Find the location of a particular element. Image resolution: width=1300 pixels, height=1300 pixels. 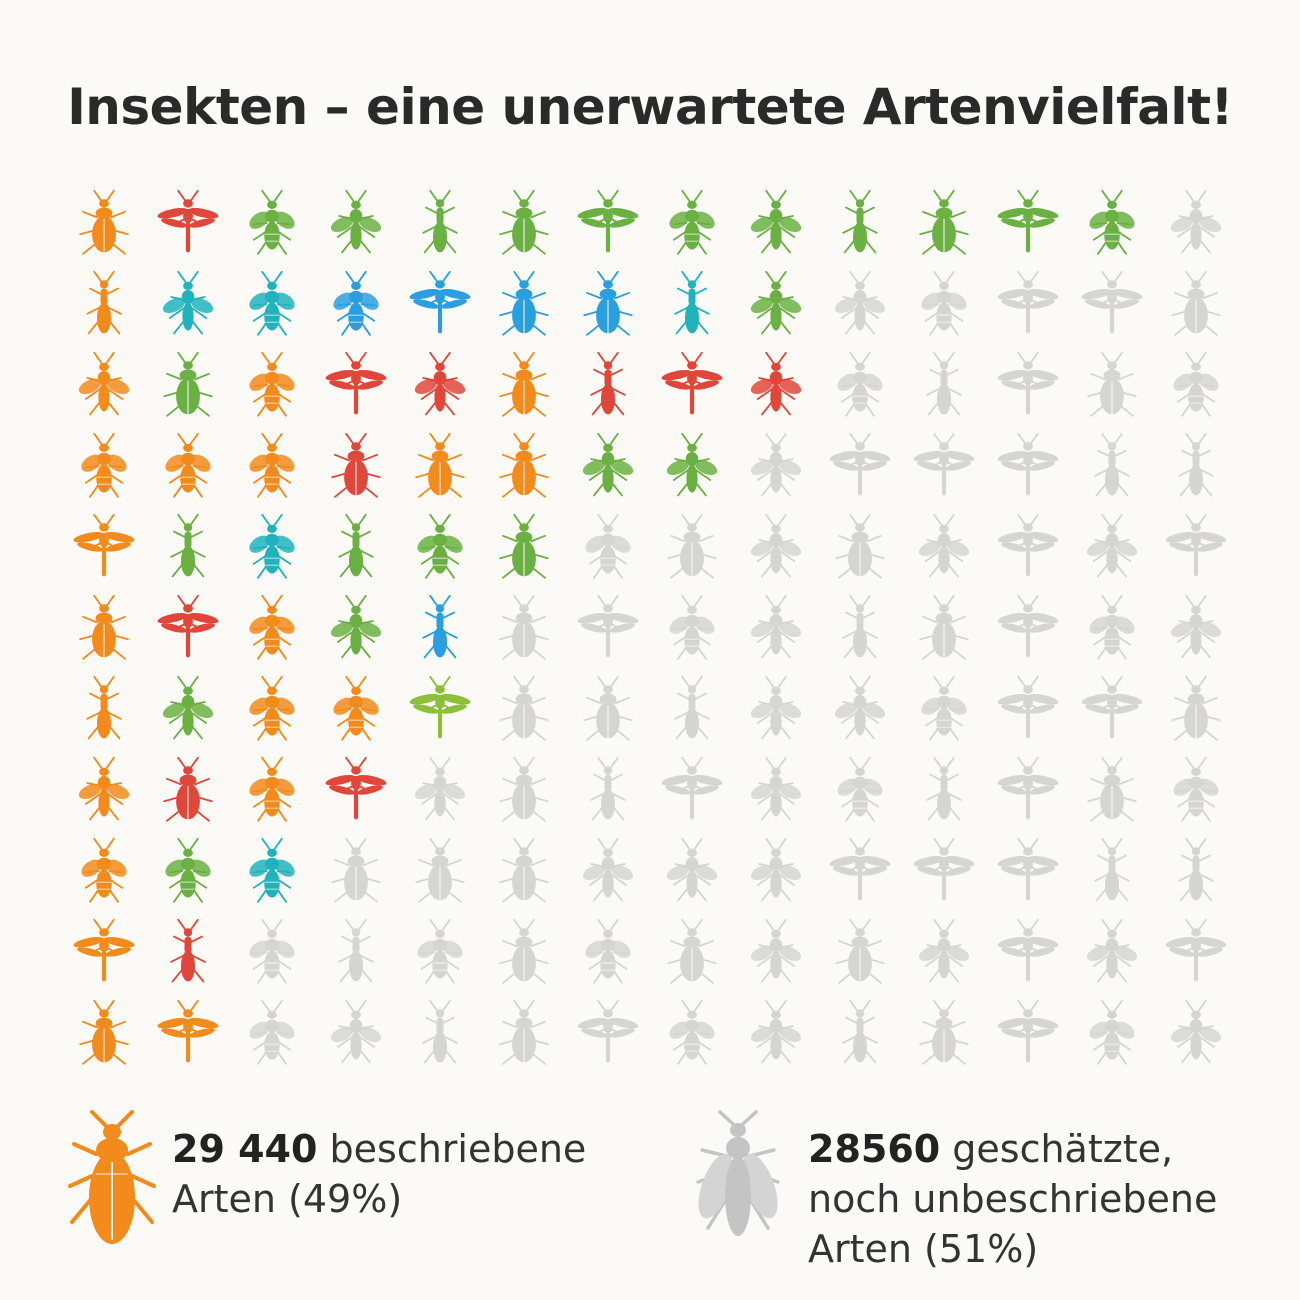

beetle-icon is located at coordinates (112, 1180).